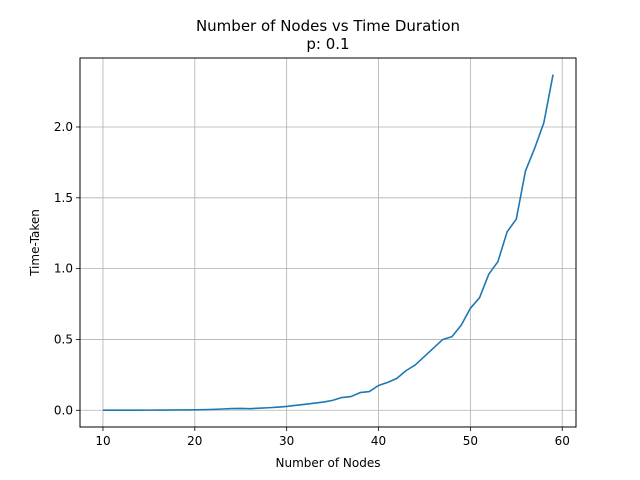 This screenshot has height=480, width=640. What do you see at coordinates (63, 410) in the screenshot?
I see `y-tick-label: 0.0` at bounding box center [63, 410].